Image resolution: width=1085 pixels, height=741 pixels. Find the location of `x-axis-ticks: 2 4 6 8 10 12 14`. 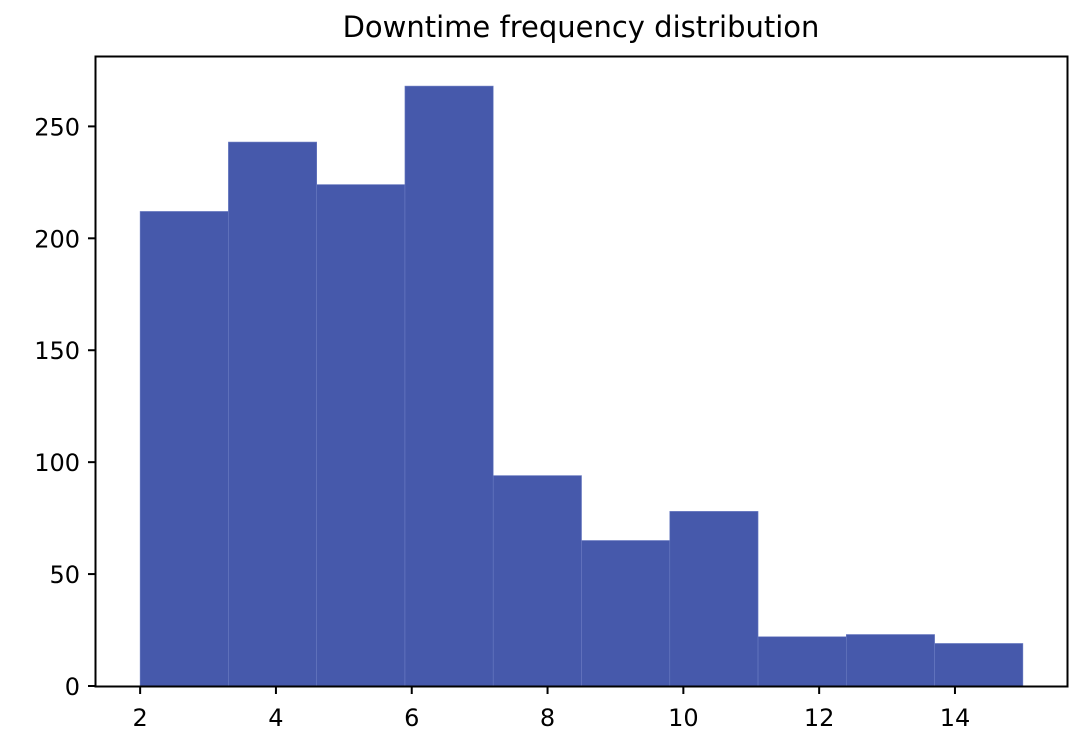

x-axis-ticks: 2 4 6 8 10 12 14 is located at coordinates (551, 709).